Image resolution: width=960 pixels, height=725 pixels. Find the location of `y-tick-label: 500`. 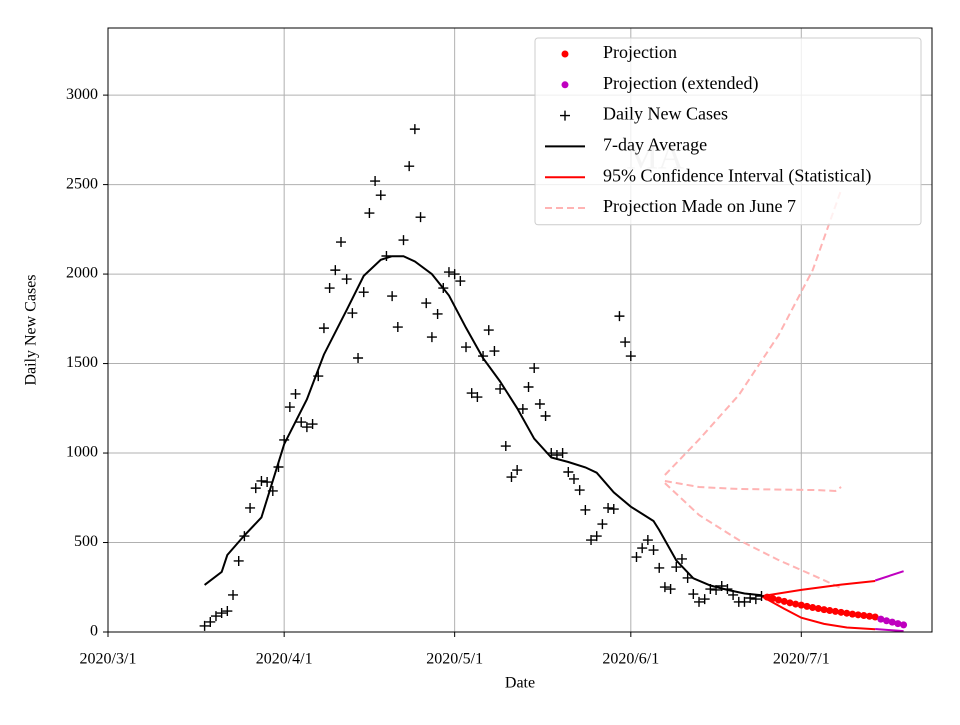

y-tick-label: 500 is located at coordinates (86, 541).